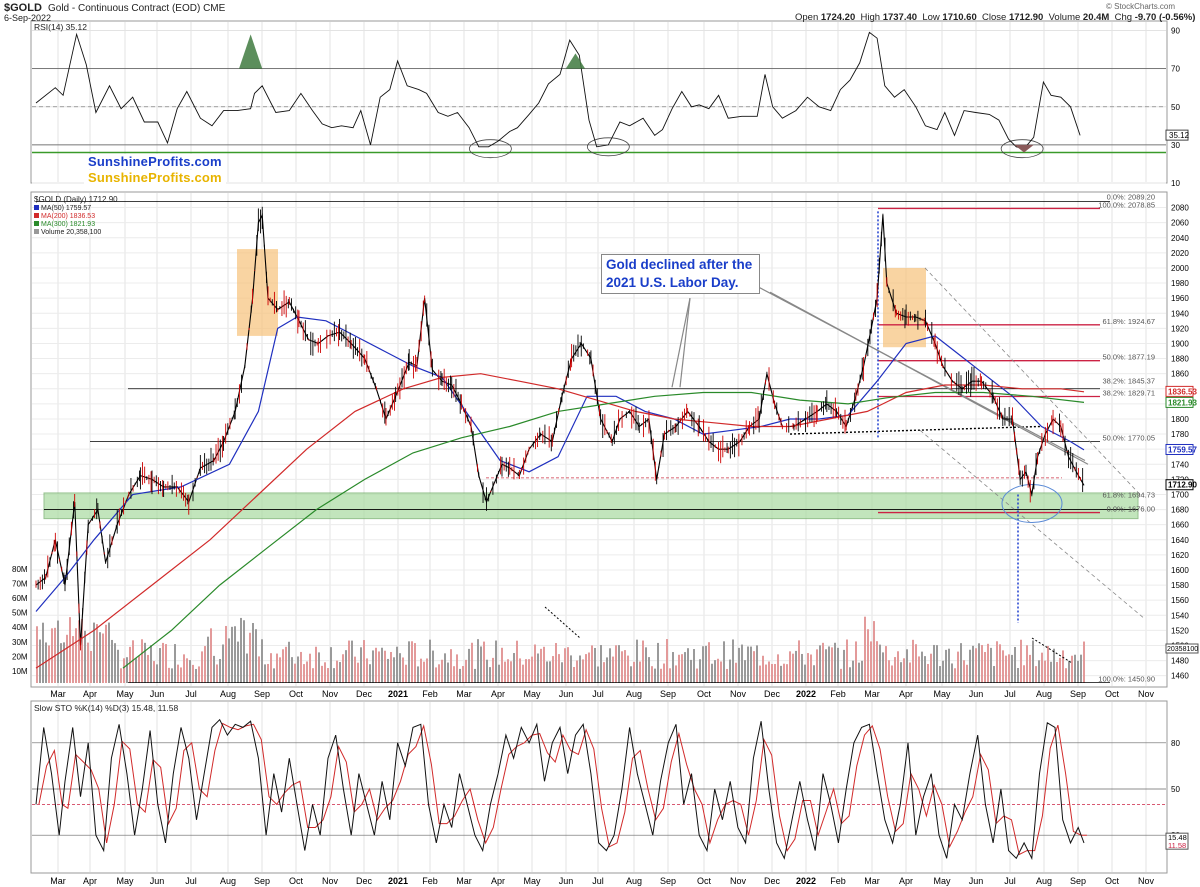 This screenshot has width=1200, height=887. Describe the element at coordinates (155, 161) in the screenshot. I see `watermark-blue: SunshineProfits.com` at that location.